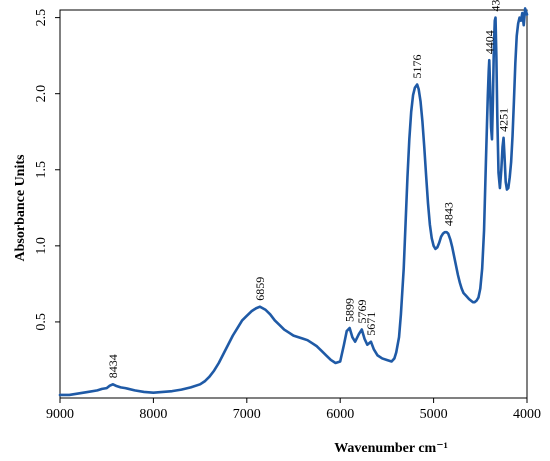 Image resolution: width=550 pixels, height=461 pixels. I want to click on peak-label: 5769, so click(362, 312).